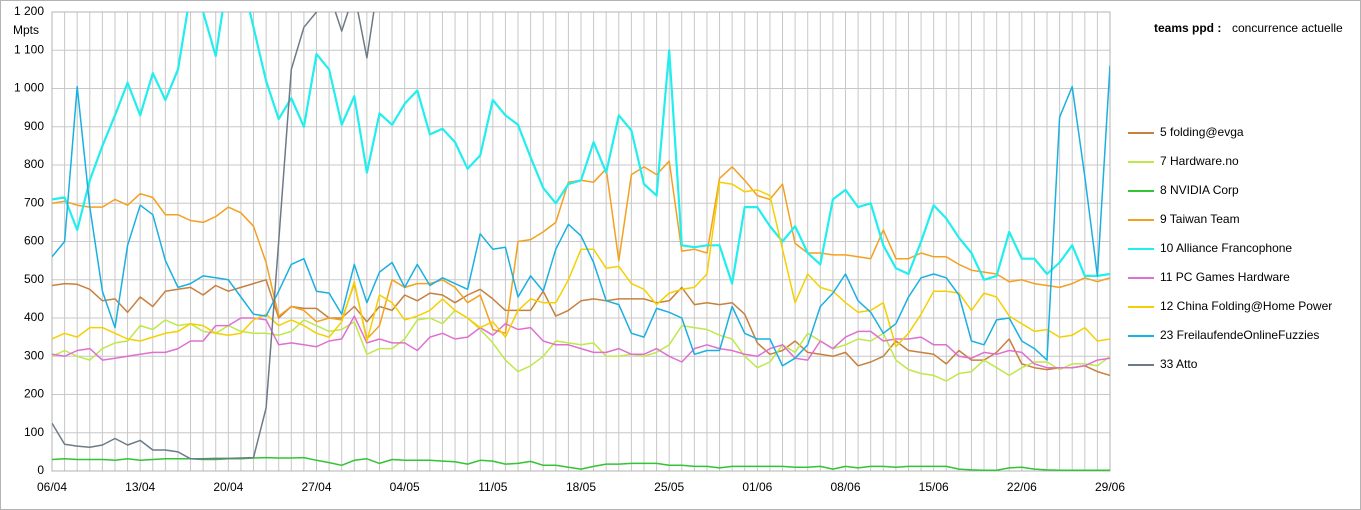  What do you see at coordinates (1226, 248) in the screenshot?
I see `legend-label: 10 Alliance Francophone` at bounding box center [1226, 248].